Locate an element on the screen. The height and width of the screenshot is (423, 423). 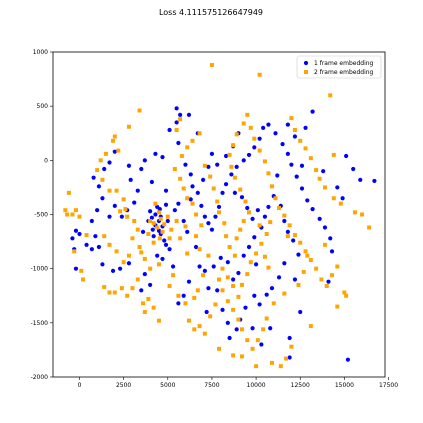
y-tick-label: -1000 is located at coordinates (40, 269).